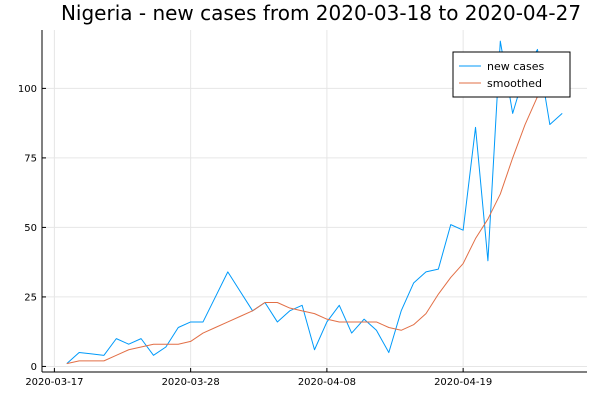  I want to click on y-tick-label: 100, so click(27, 89).